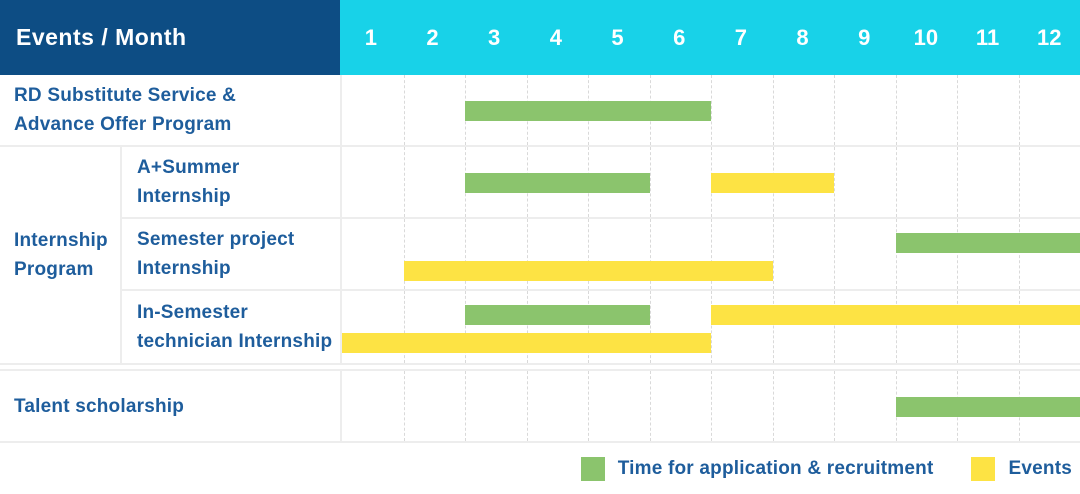  I want to click on row-label-line: Talent scholarship, so click(99, 406).